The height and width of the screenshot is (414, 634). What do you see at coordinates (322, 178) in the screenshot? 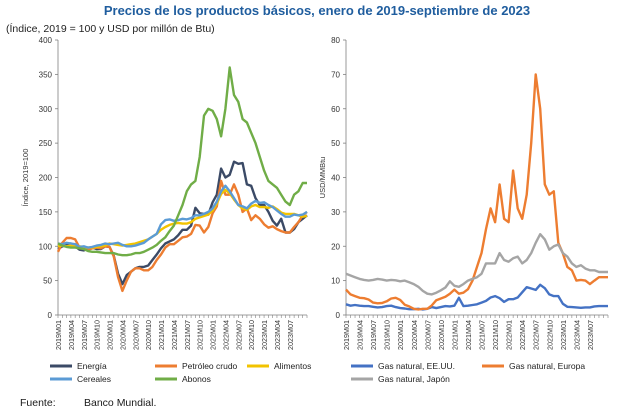
I see `y-axis-label: USD/MMBtu` at bounding box center [322, 178].